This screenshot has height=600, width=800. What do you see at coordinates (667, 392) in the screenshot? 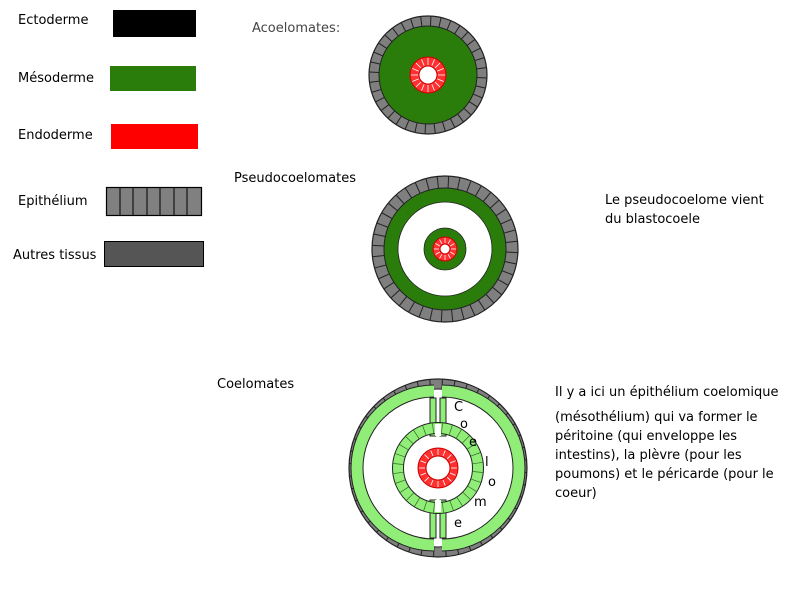
I see `note-line: Il y a ici un épithélium coelomique` at bounding box center [667, 392].